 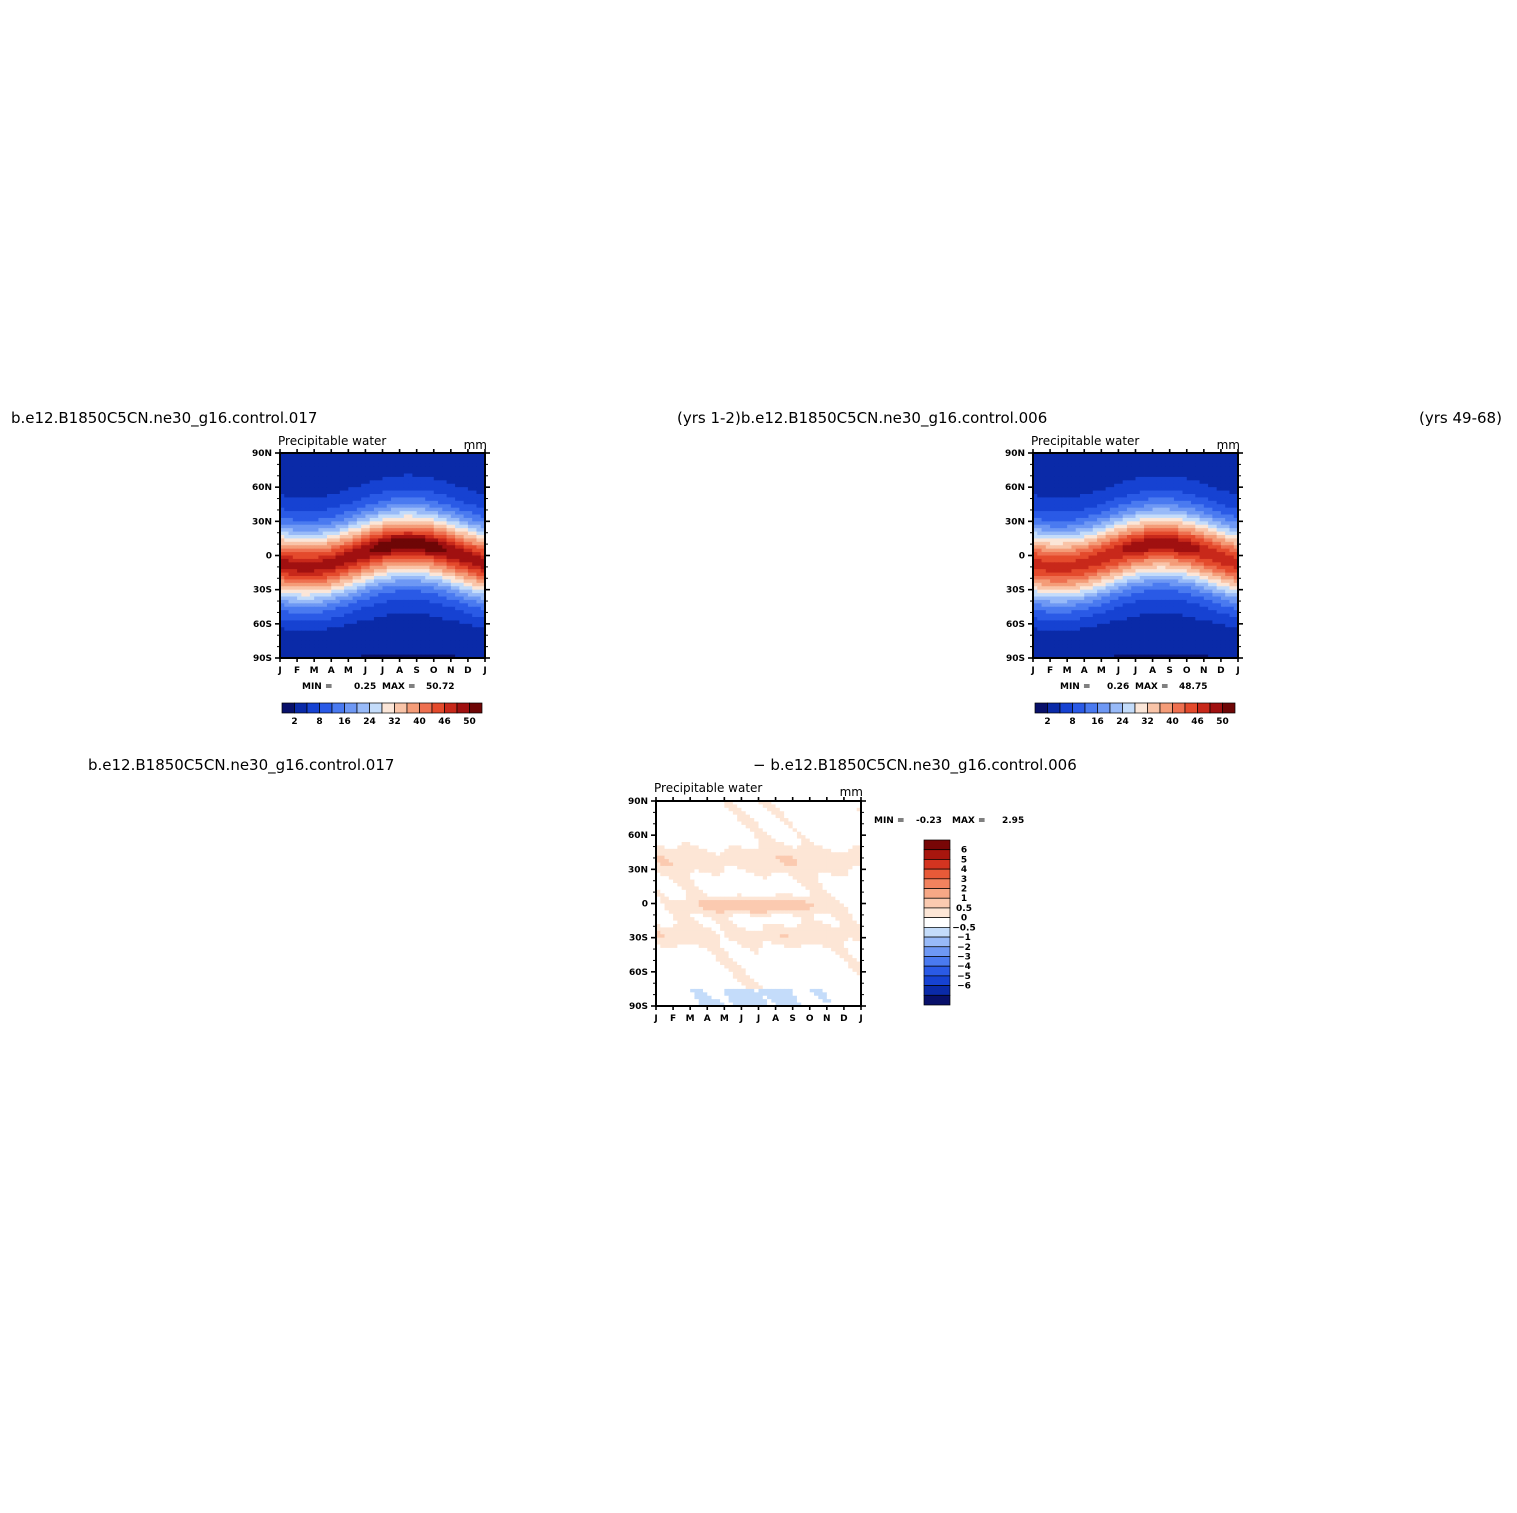 I want to click on diff-case-title-right: − b.e12.B1850C5CN.ne30_g16.control.006, so click(x=915, y=765).